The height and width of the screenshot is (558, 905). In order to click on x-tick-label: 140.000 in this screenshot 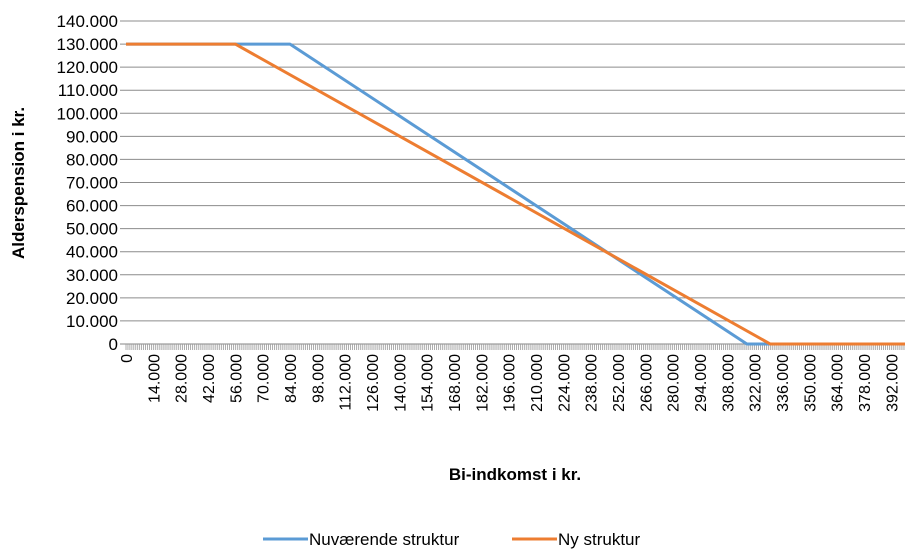, I will do `click(400, 383)`.